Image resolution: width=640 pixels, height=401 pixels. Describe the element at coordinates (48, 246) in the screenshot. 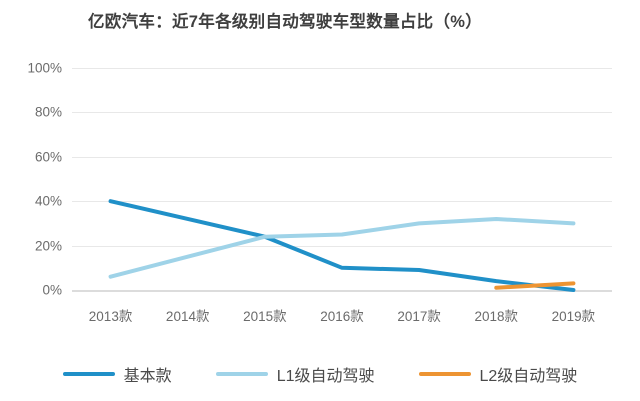

I see `y-axis-tick-label: 20%` at that location.